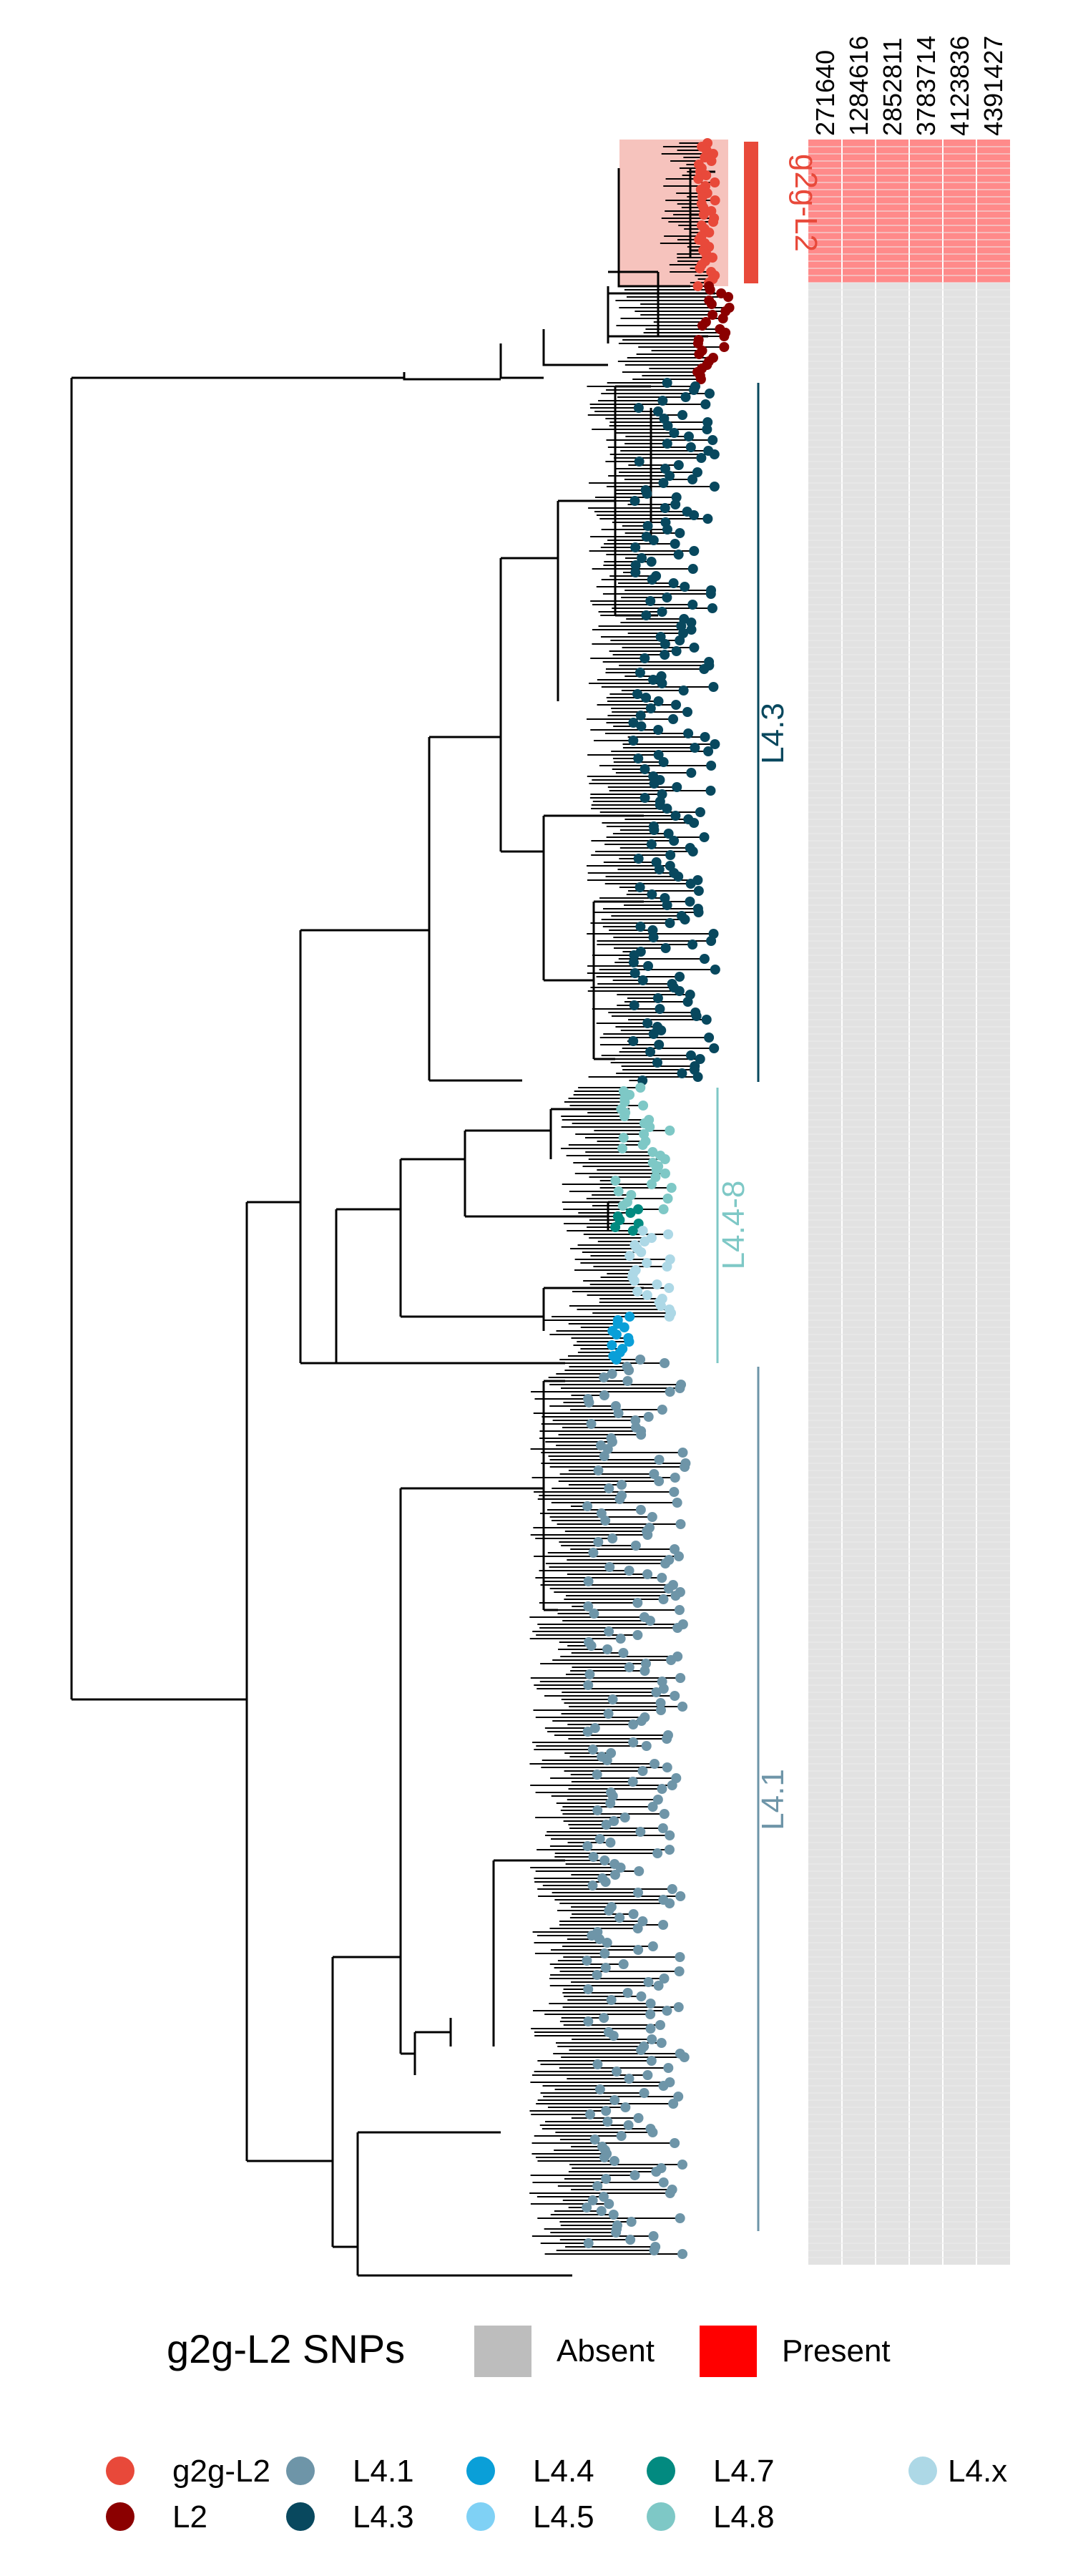  I want to click on legend-absent-label: Absent, so click(606, 2350).